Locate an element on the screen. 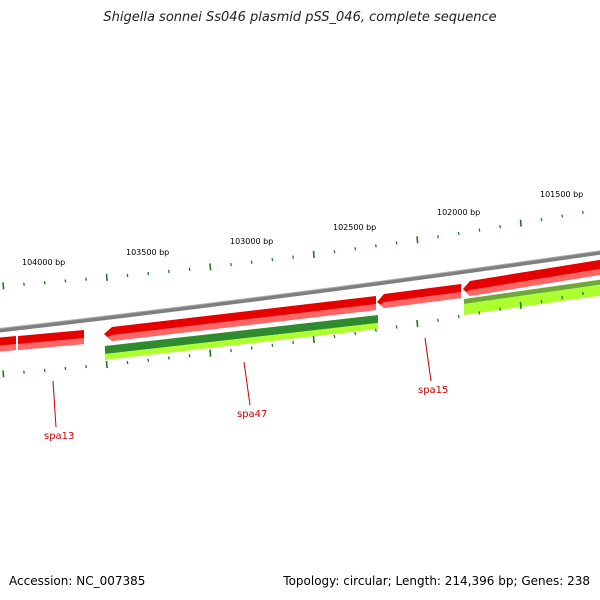 This screenshot has width=600, height=600. gene-bar-right-dark is located at coordinates (532, 291).